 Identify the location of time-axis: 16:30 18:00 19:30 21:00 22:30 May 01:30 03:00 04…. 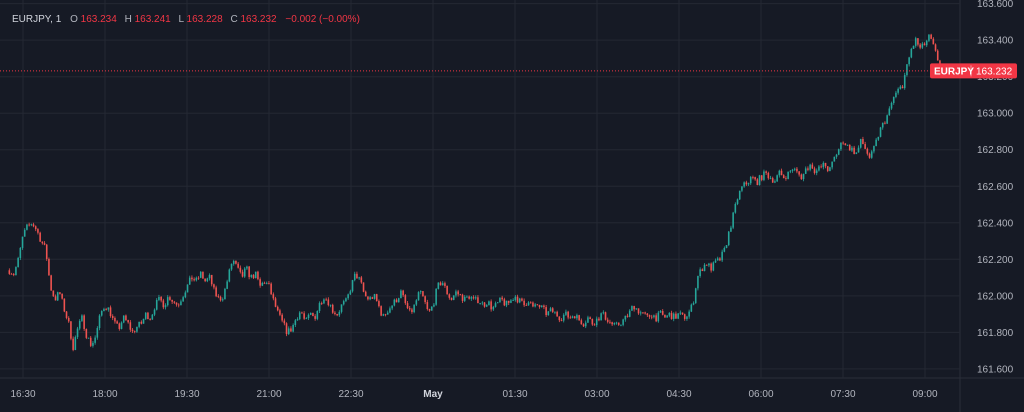
(473, 394).